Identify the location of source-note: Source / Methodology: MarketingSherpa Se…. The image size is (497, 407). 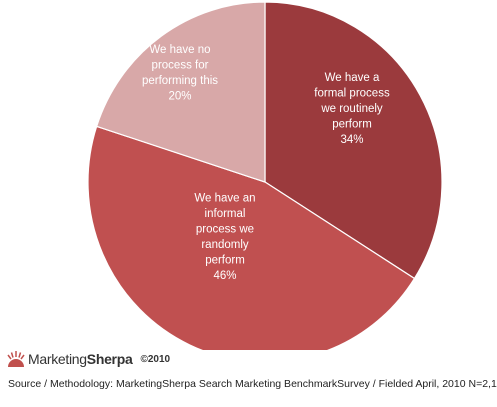
(252, 384).